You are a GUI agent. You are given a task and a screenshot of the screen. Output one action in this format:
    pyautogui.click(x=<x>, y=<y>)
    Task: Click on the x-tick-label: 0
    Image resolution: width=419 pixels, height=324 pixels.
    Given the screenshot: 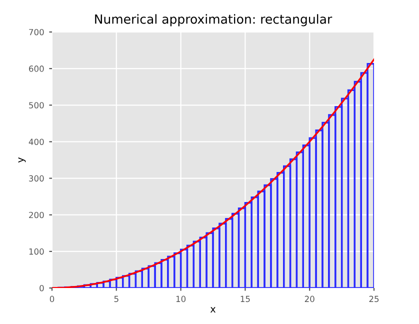 What is the action you would take?
    pyautogui.click(x=52, y=299)
    